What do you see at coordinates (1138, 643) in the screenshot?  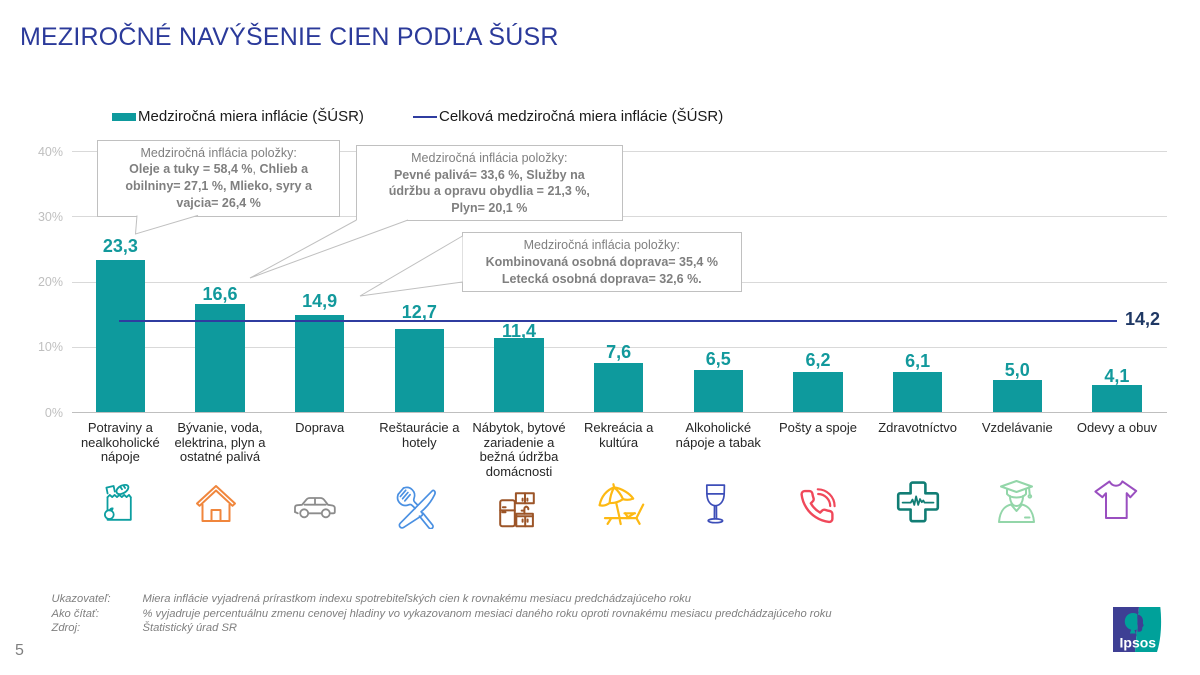 I see `svg-text: Ipsos` at bounding box center [1138, 643].